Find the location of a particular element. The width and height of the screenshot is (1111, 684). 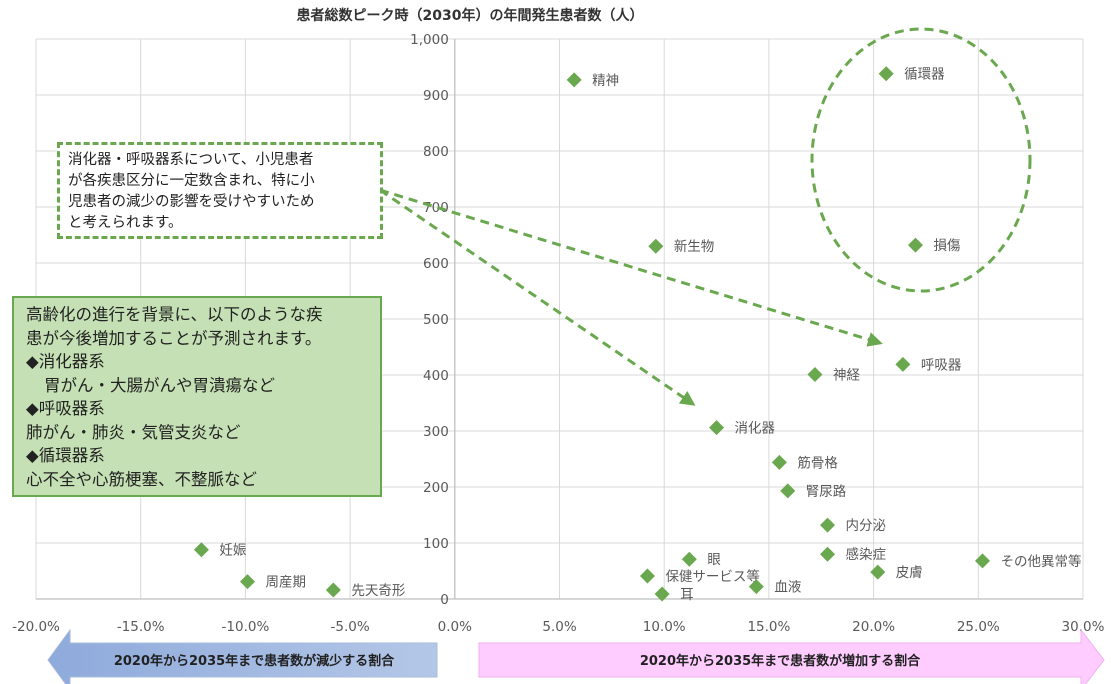

y-tick-label: 400 is located at coordinates (436, 376).